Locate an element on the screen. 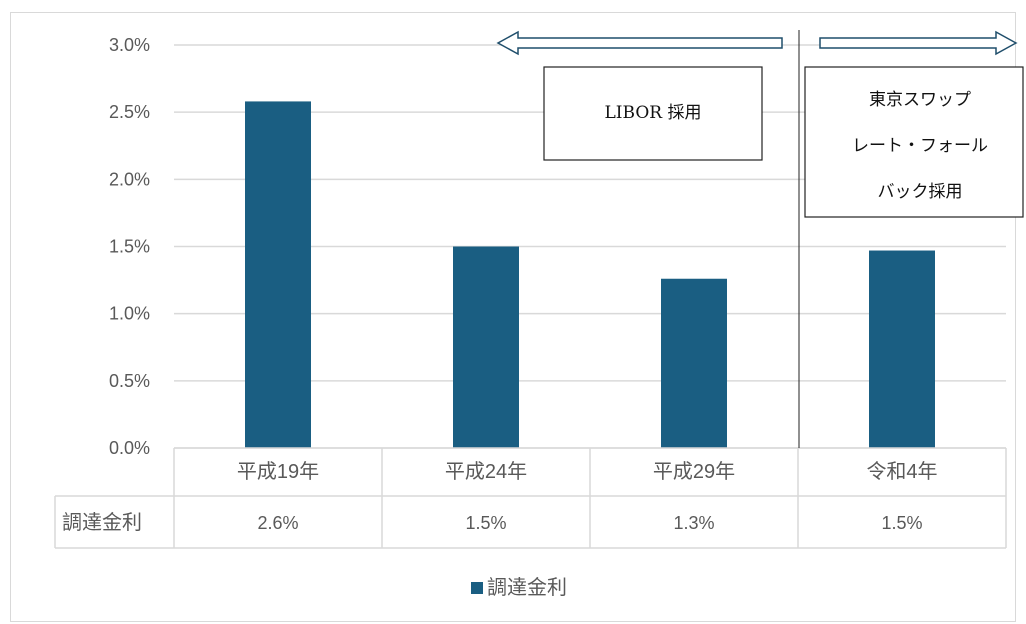 The width and height of the screenshot is (1026, 624). tsr-box is located at coordinates (914, 142).